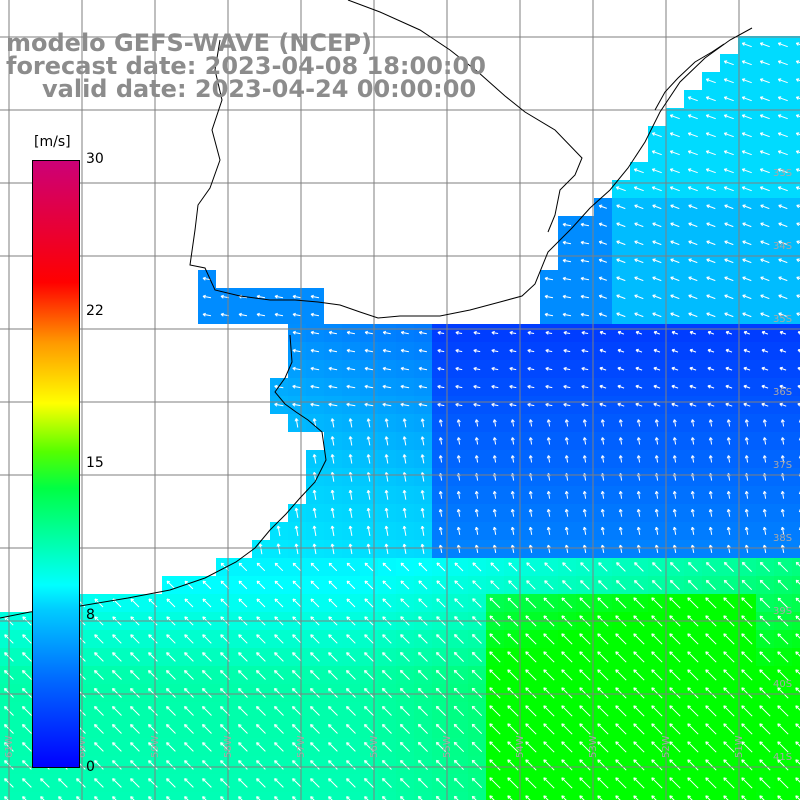 This screenshot has height=800, width=800. What do you see at coordinates (95, 463) in the screenshot?
I see `colorbar-tick: 15` at bounding box center [95, 463].